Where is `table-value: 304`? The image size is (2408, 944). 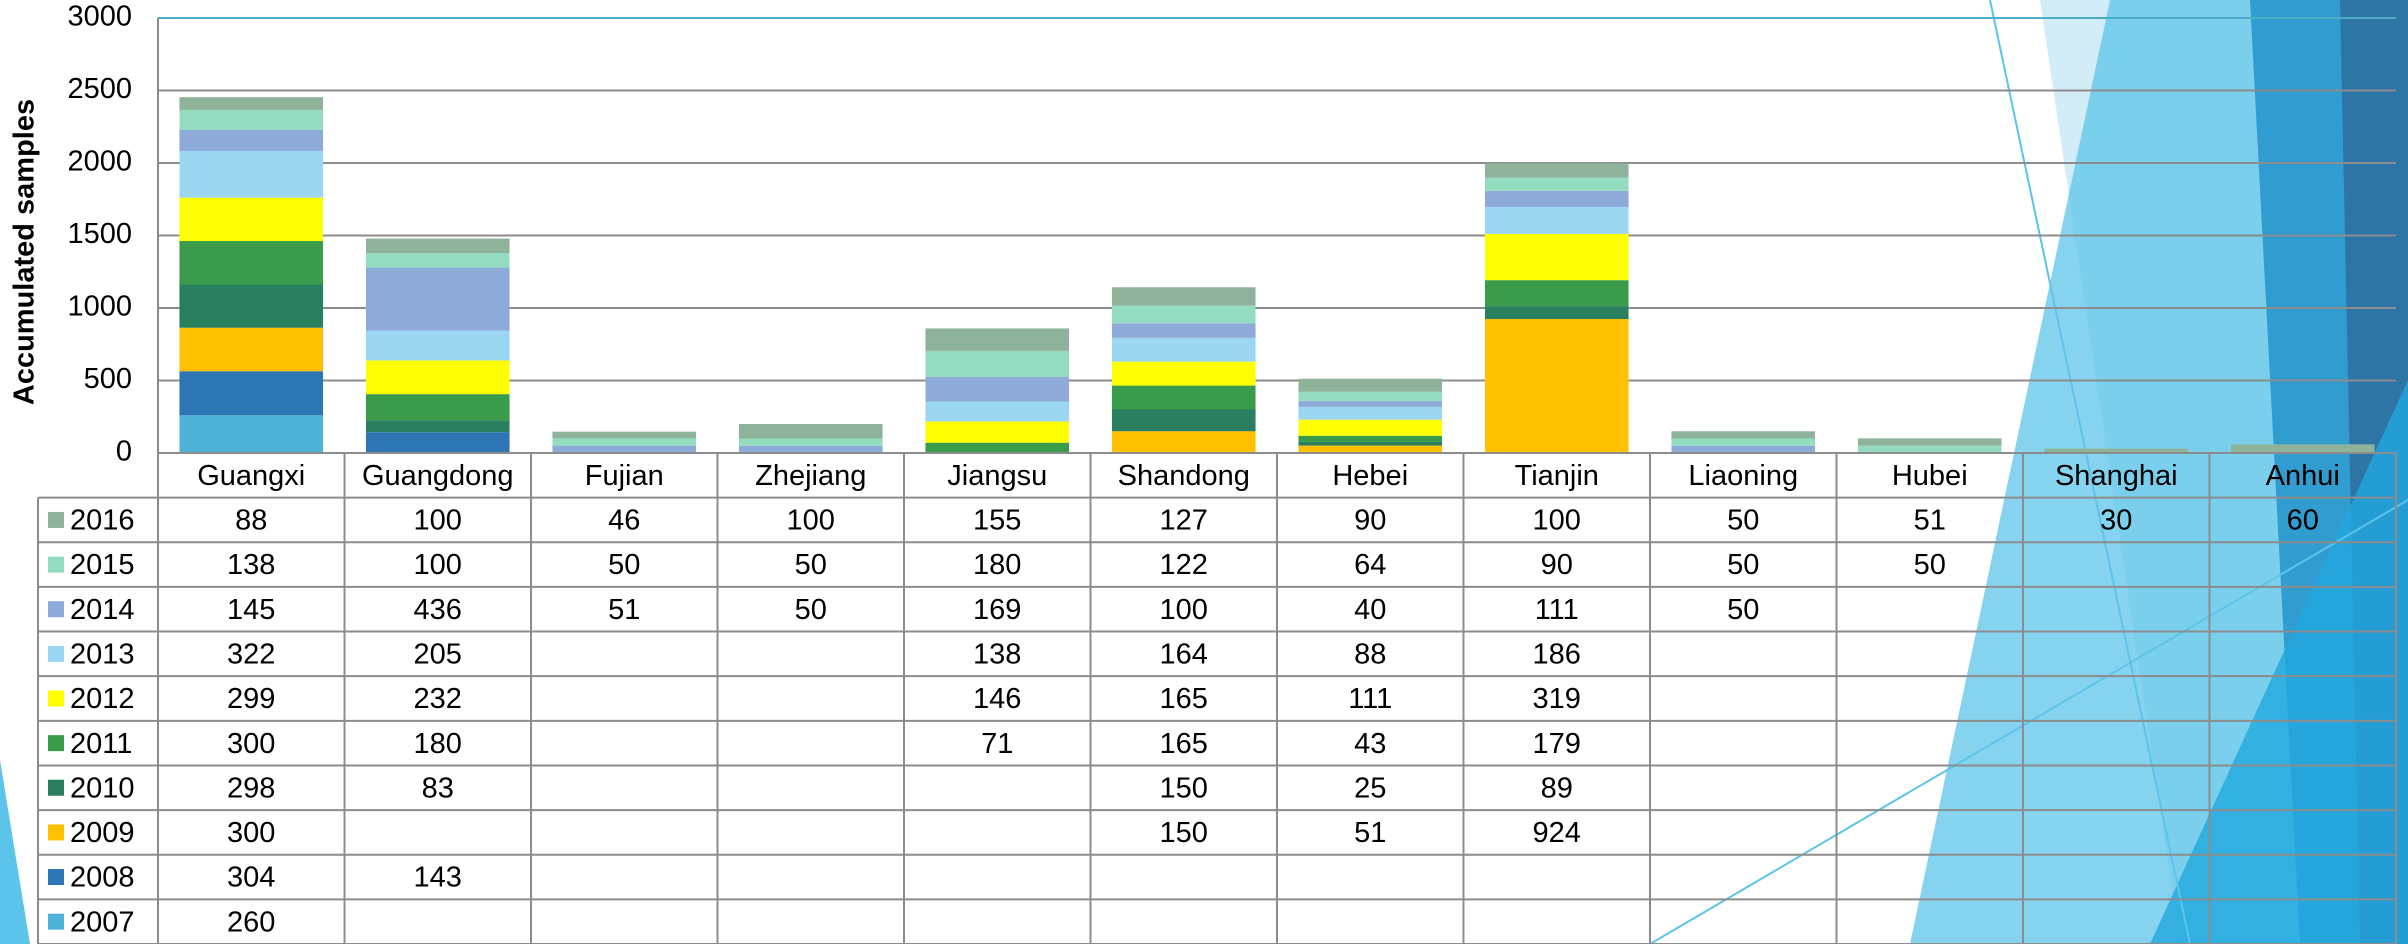 table-value: 304 is located at coordinates (251, 878).